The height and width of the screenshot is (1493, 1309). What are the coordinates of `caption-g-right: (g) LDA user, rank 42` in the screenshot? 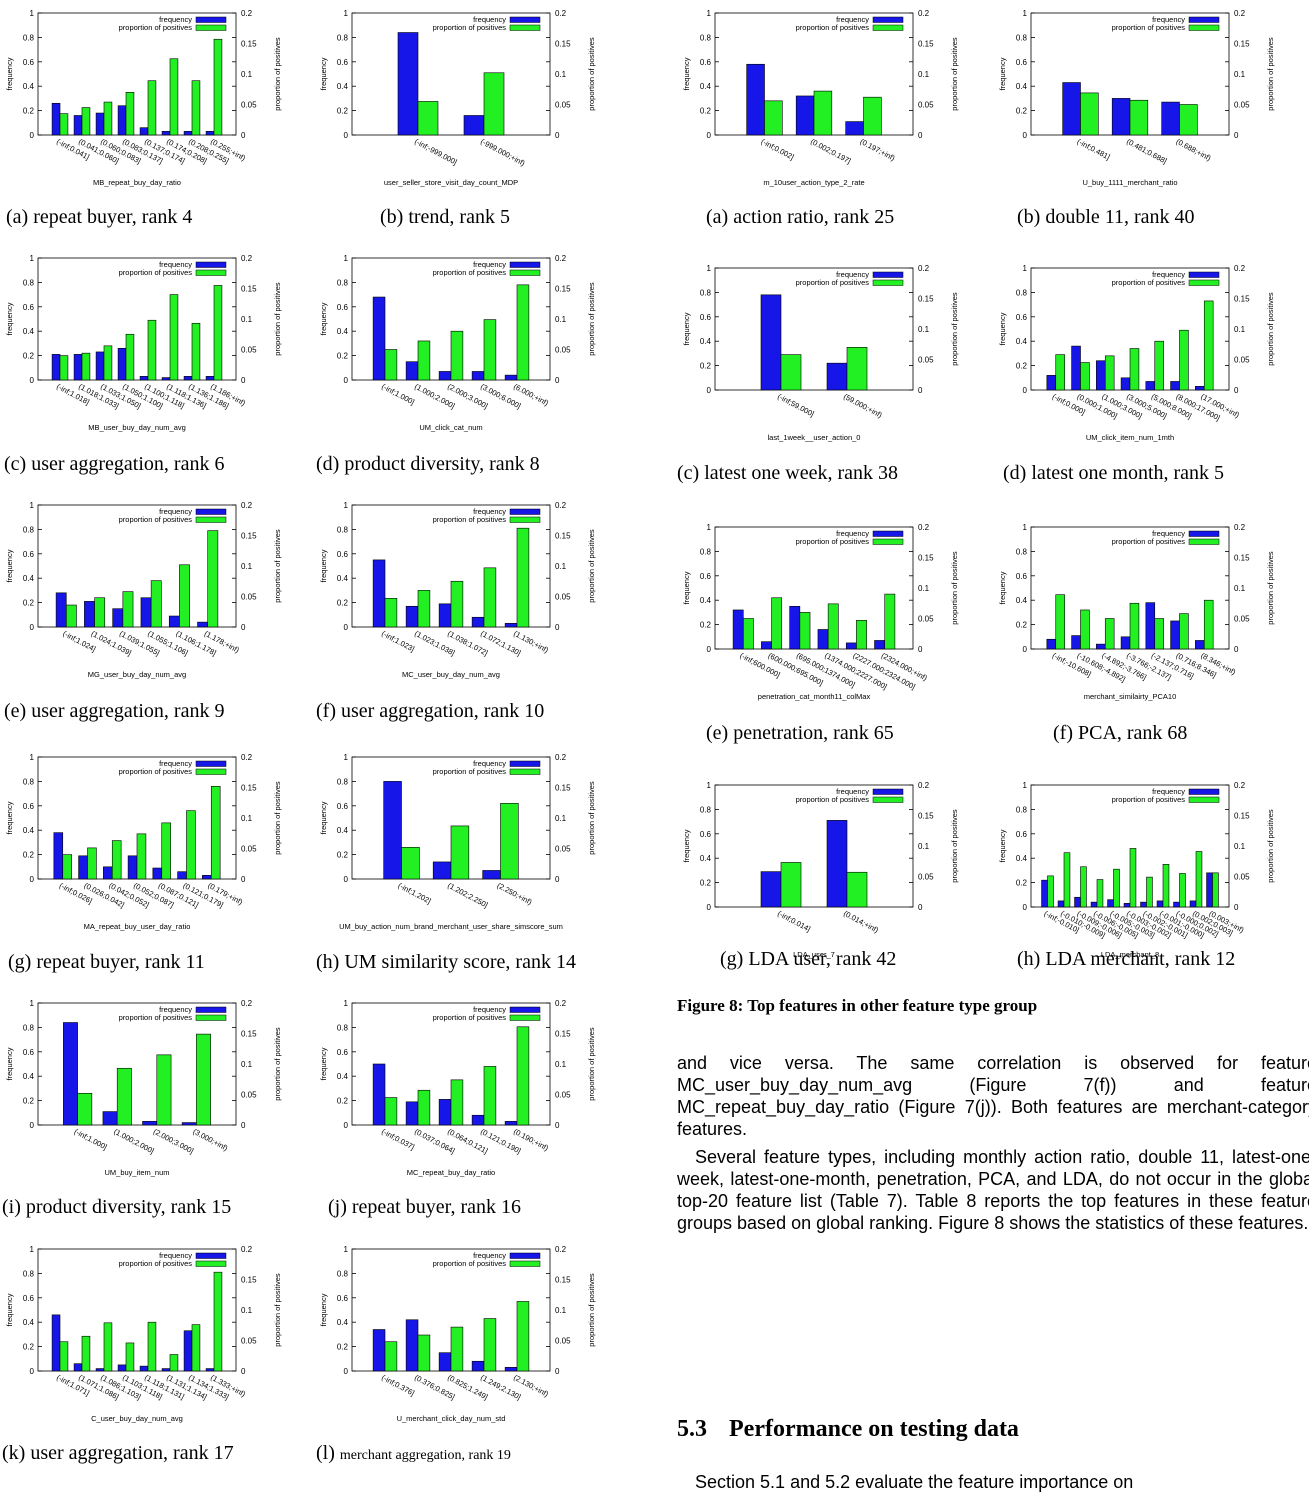 It's located at (808, 959).